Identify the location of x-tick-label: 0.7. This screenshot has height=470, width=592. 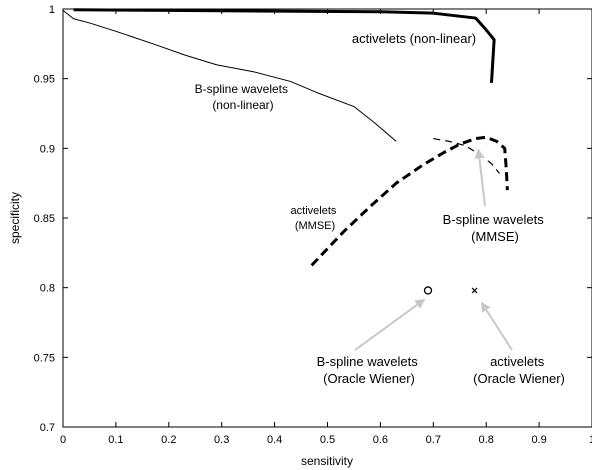
(433, 440).